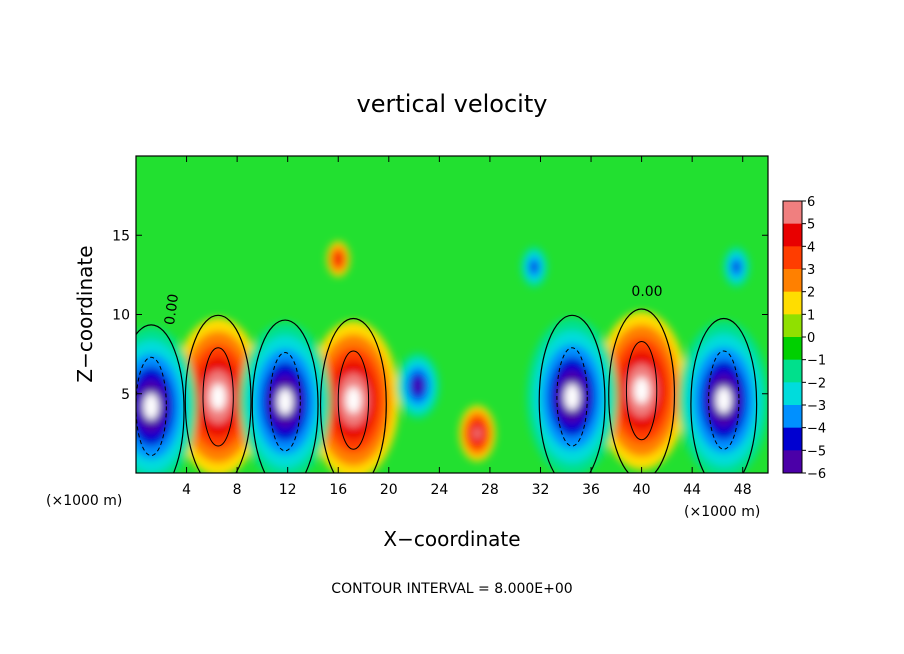 This screenshot has width=904, height=654. I want to click on contour-label-right: 0.00, so click(646, 292).